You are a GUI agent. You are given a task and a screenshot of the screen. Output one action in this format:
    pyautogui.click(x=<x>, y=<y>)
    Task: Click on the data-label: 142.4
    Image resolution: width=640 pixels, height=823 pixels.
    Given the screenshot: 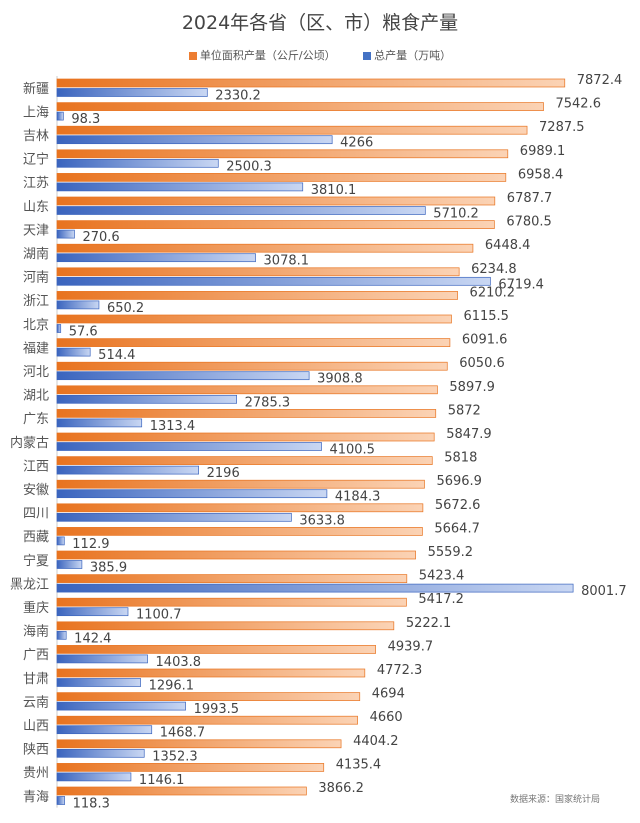 What is the action you would take?
    pyautogui.click(x=92, y=638)
    